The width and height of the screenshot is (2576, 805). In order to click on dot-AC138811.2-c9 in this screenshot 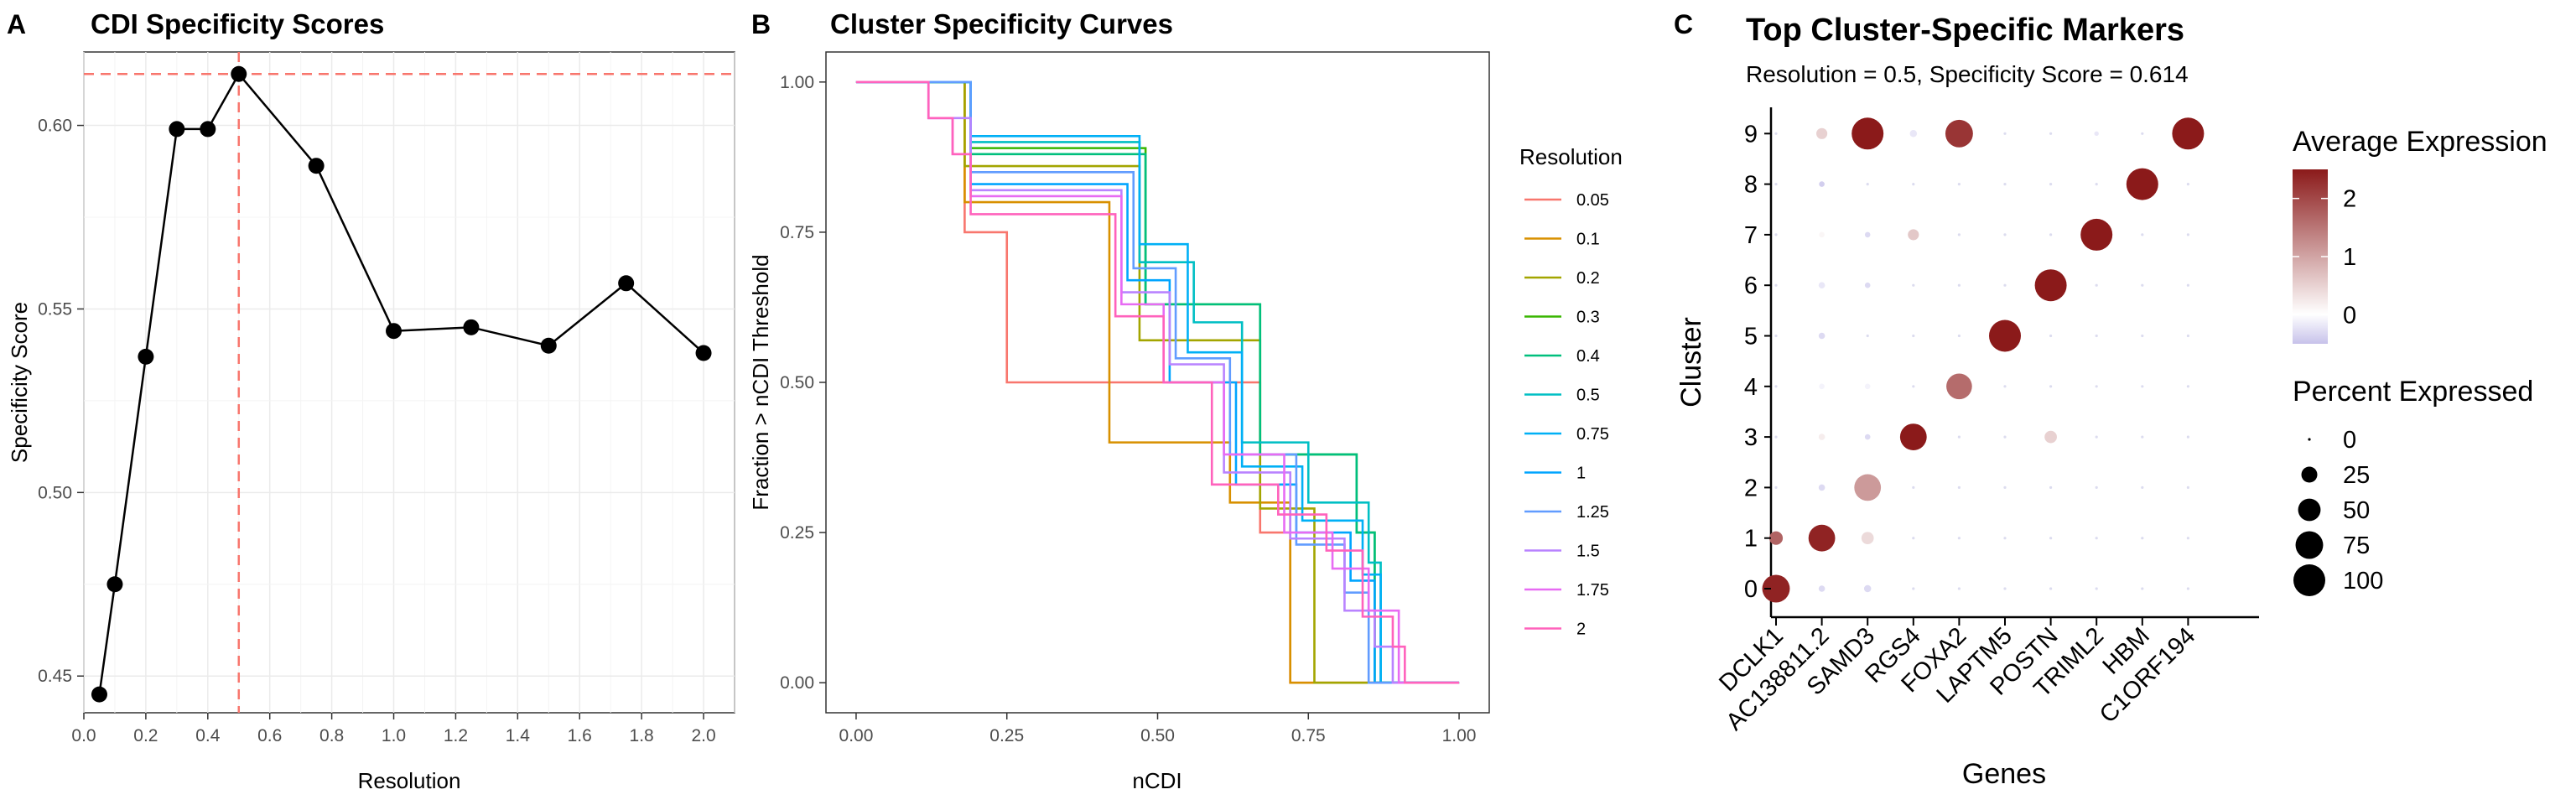, I will do `click(1822, 133)`.